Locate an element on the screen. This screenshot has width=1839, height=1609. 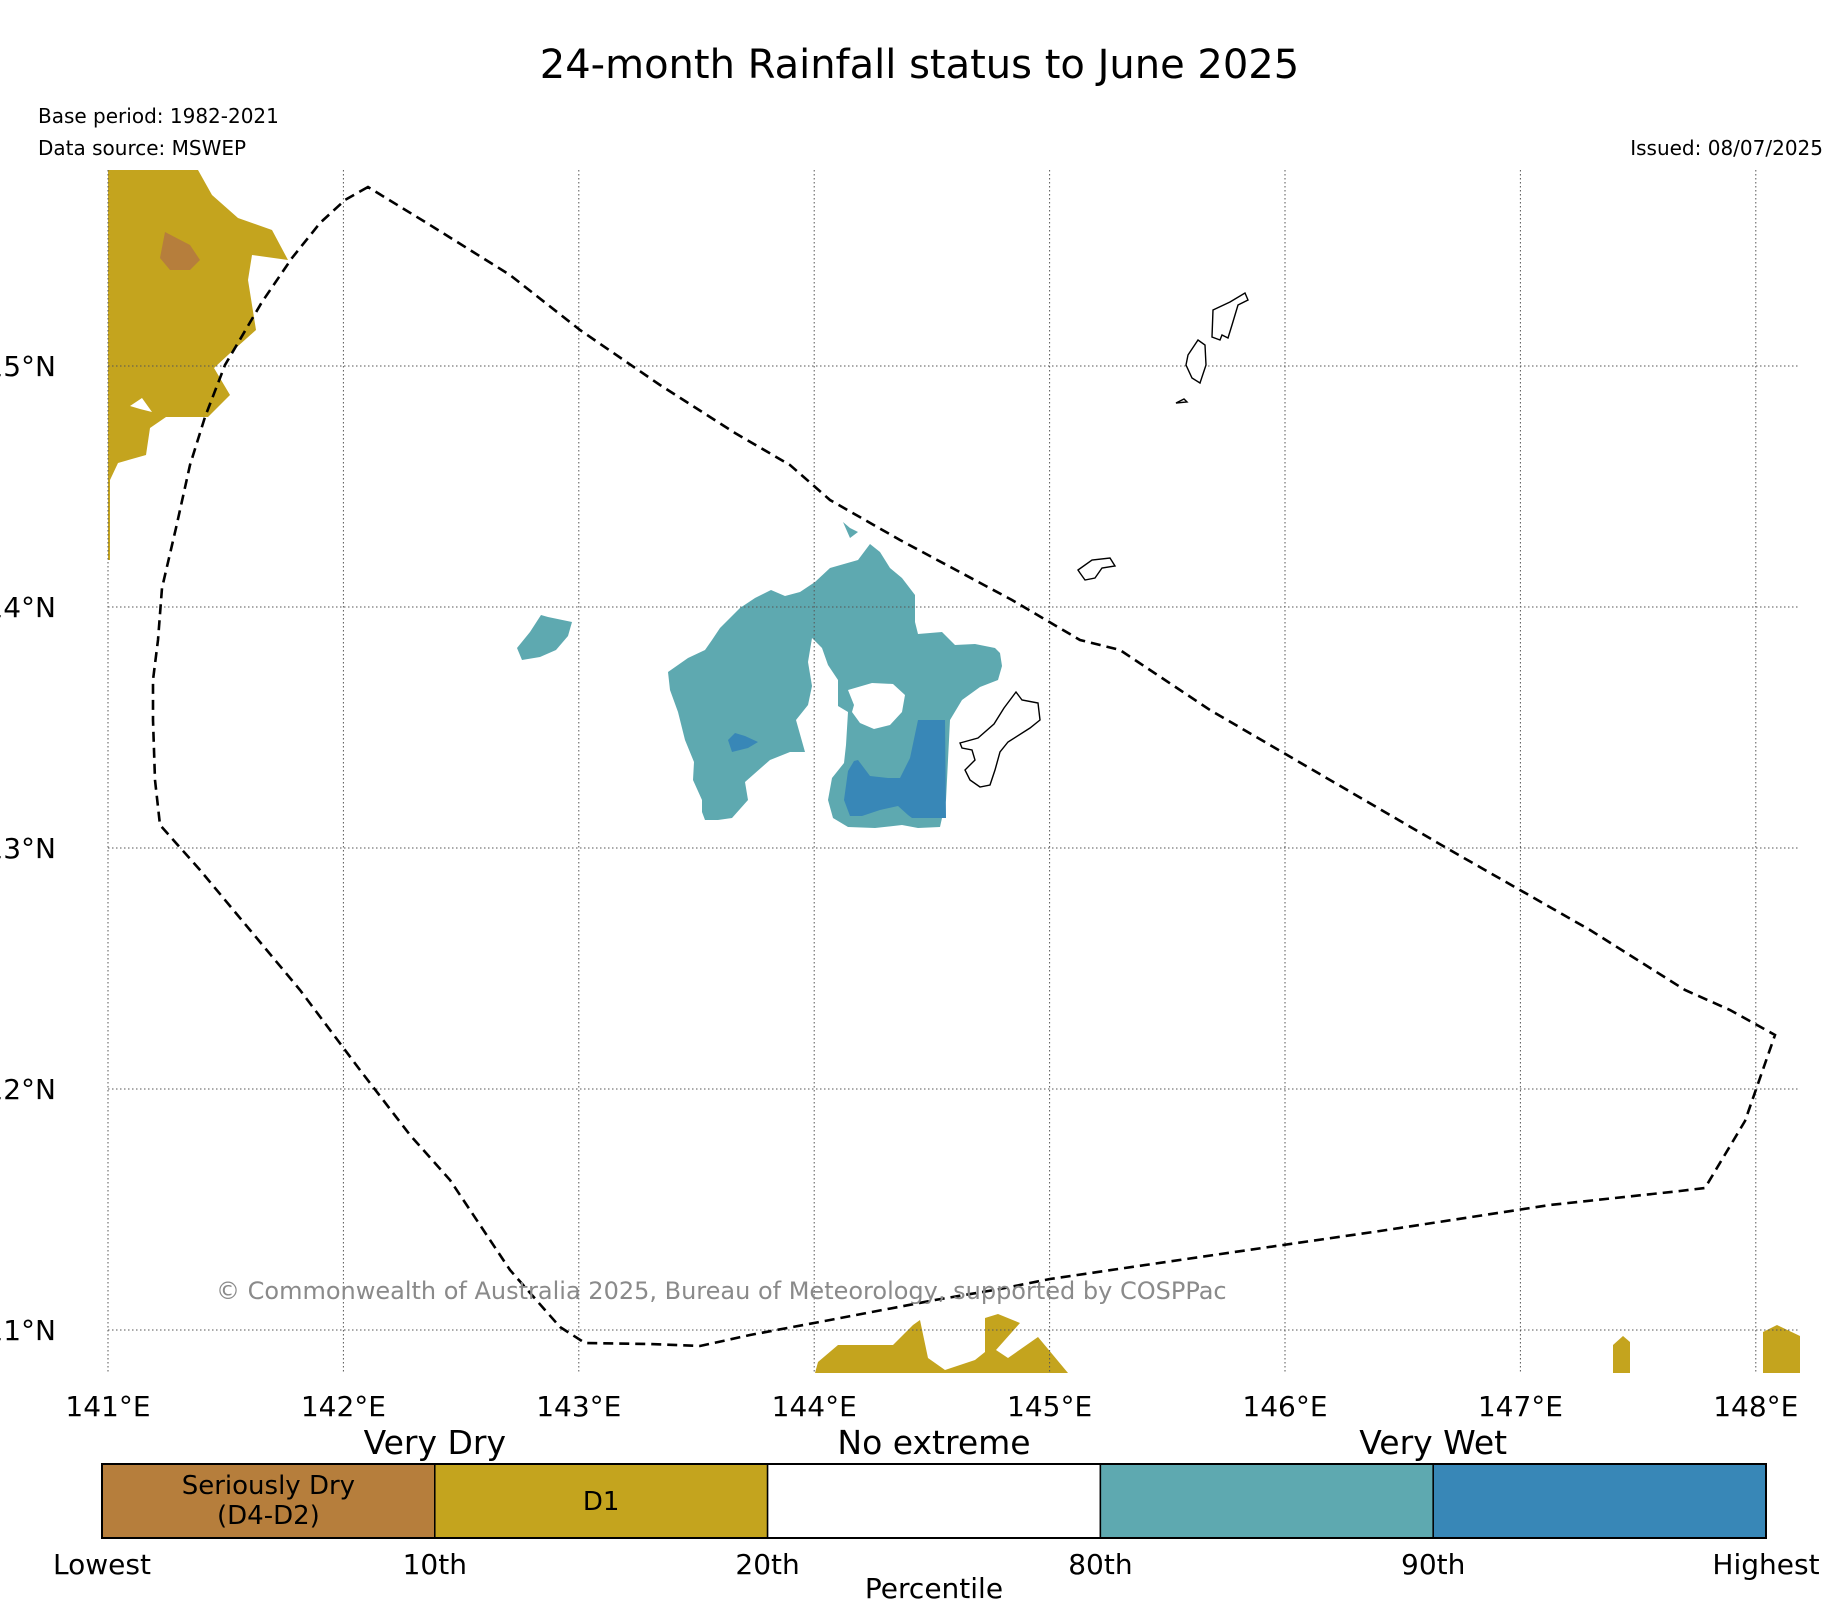
island-guam is located at coordinates (1000, 739).